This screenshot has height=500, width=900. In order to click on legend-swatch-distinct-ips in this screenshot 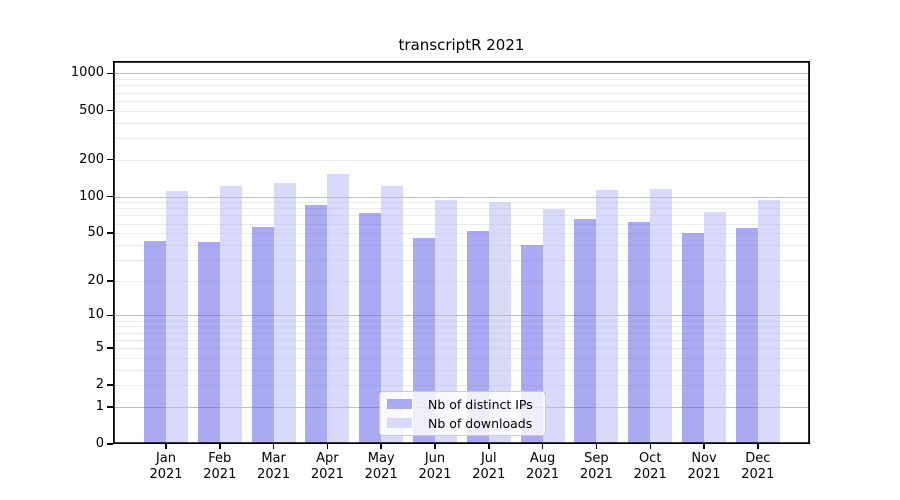, I will do `click(399, 404)`.